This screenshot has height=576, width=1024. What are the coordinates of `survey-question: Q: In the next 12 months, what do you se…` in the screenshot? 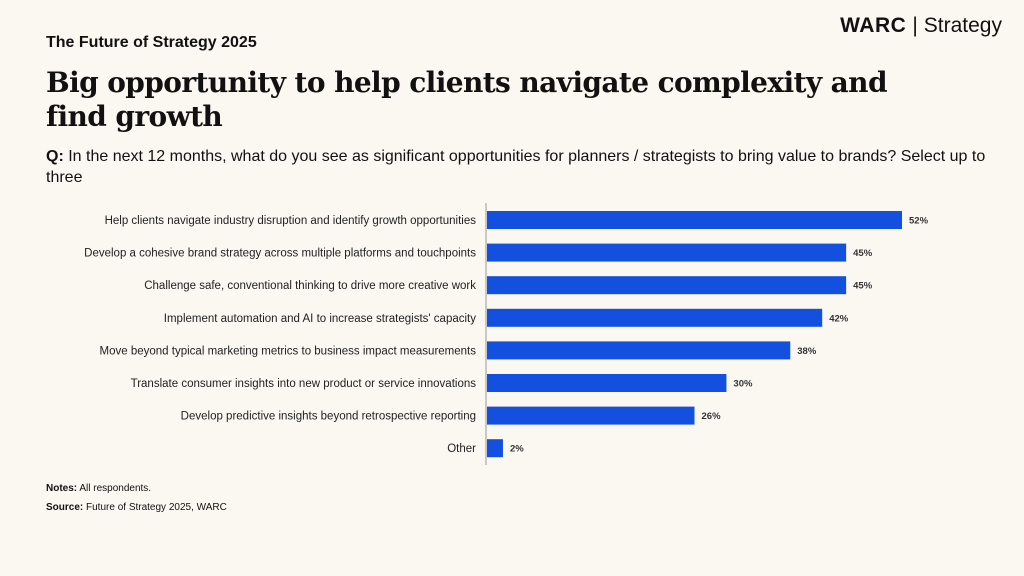 It's located at (516, 167).